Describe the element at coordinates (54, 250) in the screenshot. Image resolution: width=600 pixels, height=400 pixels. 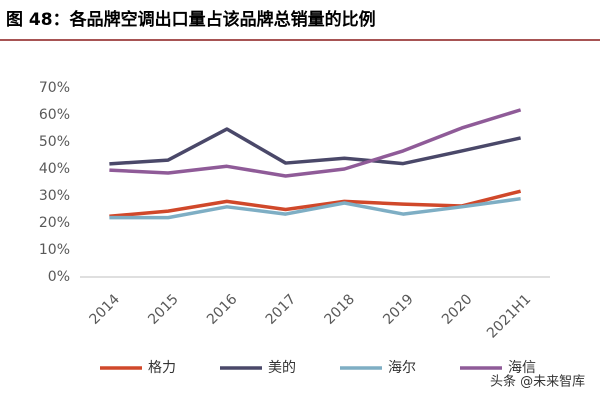
I see `y-tick-label: 10%` at that location.